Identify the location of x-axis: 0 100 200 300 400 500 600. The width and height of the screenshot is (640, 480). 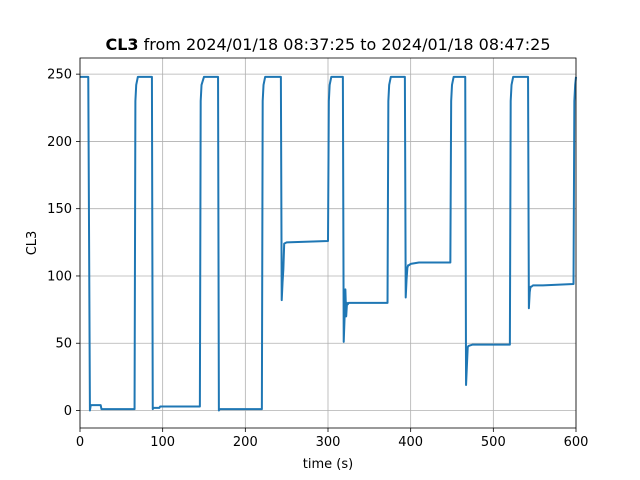
(332, 439).